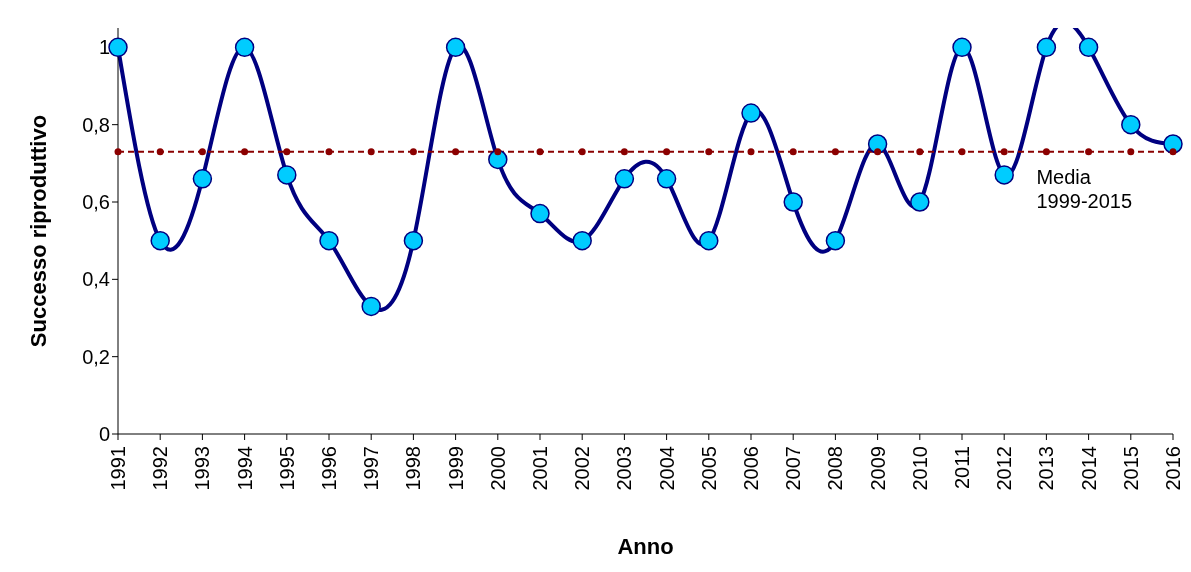 This screenshot has width=1191, height=572. I want to click on x-tick-label: 1991, so click(118, 468).